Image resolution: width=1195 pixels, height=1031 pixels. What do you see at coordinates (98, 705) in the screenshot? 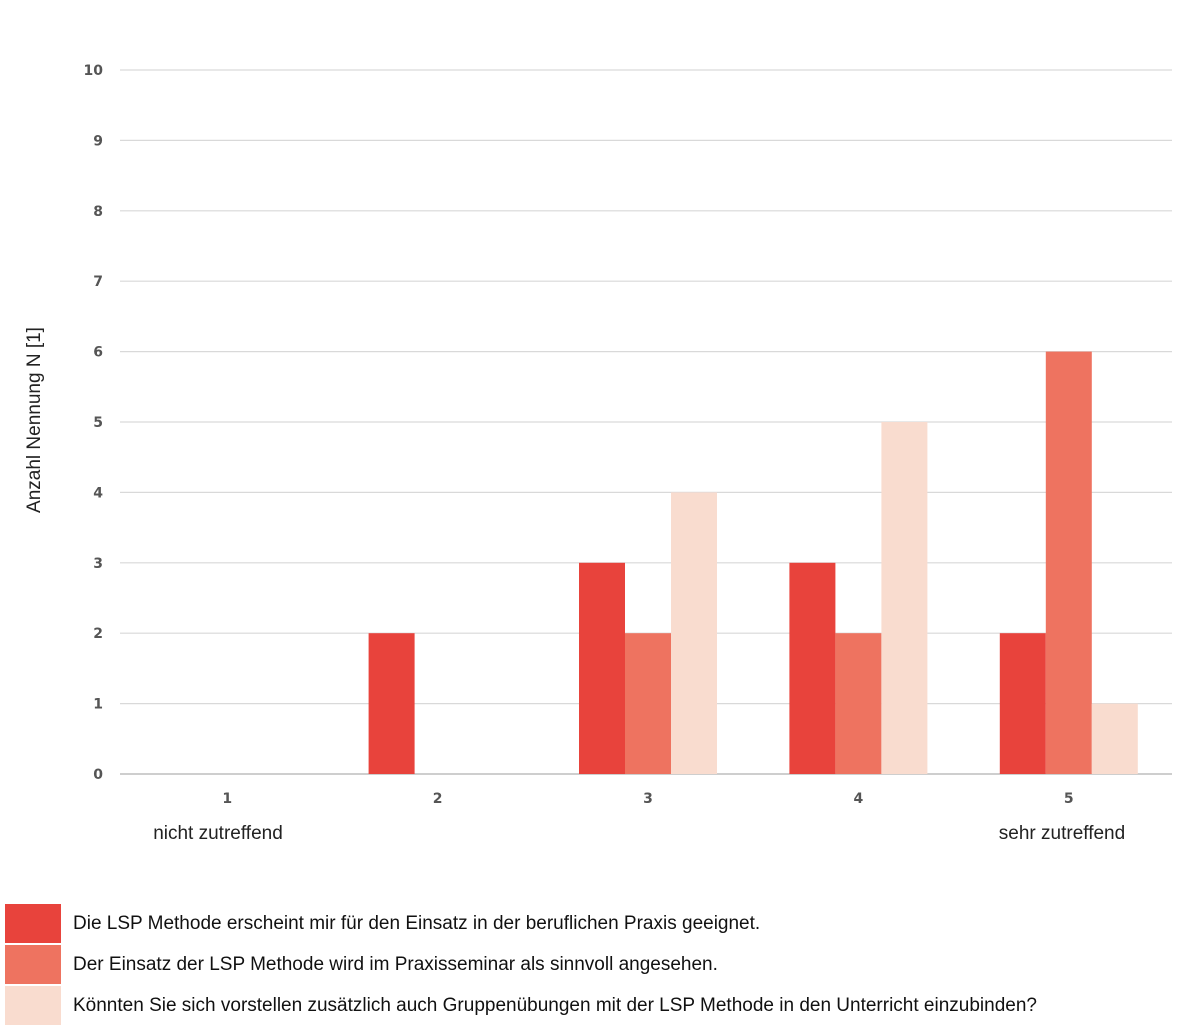
I see `y-tick-label: 1` at bounding box center [98, 705].